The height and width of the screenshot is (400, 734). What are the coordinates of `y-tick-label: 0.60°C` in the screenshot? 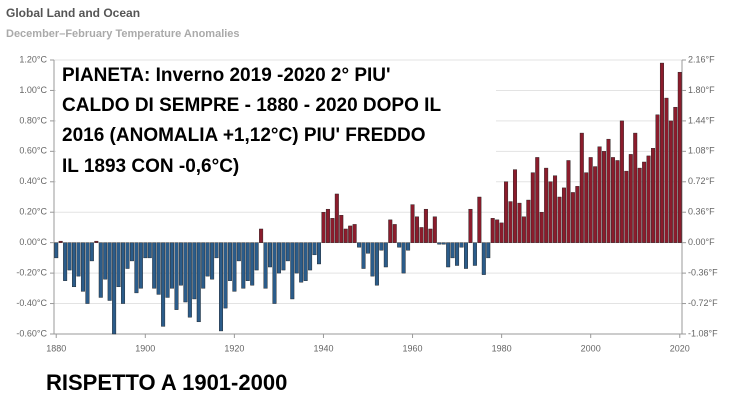 It's located at (33, 151).